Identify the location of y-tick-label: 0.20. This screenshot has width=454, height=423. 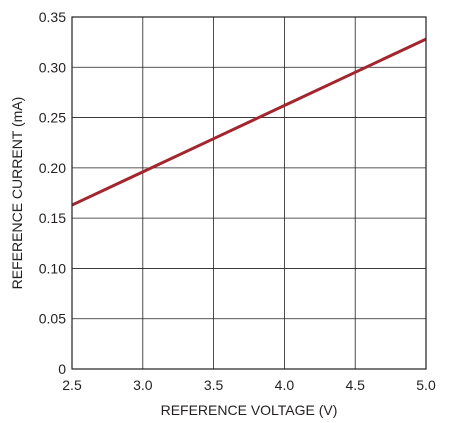
(52, 168).